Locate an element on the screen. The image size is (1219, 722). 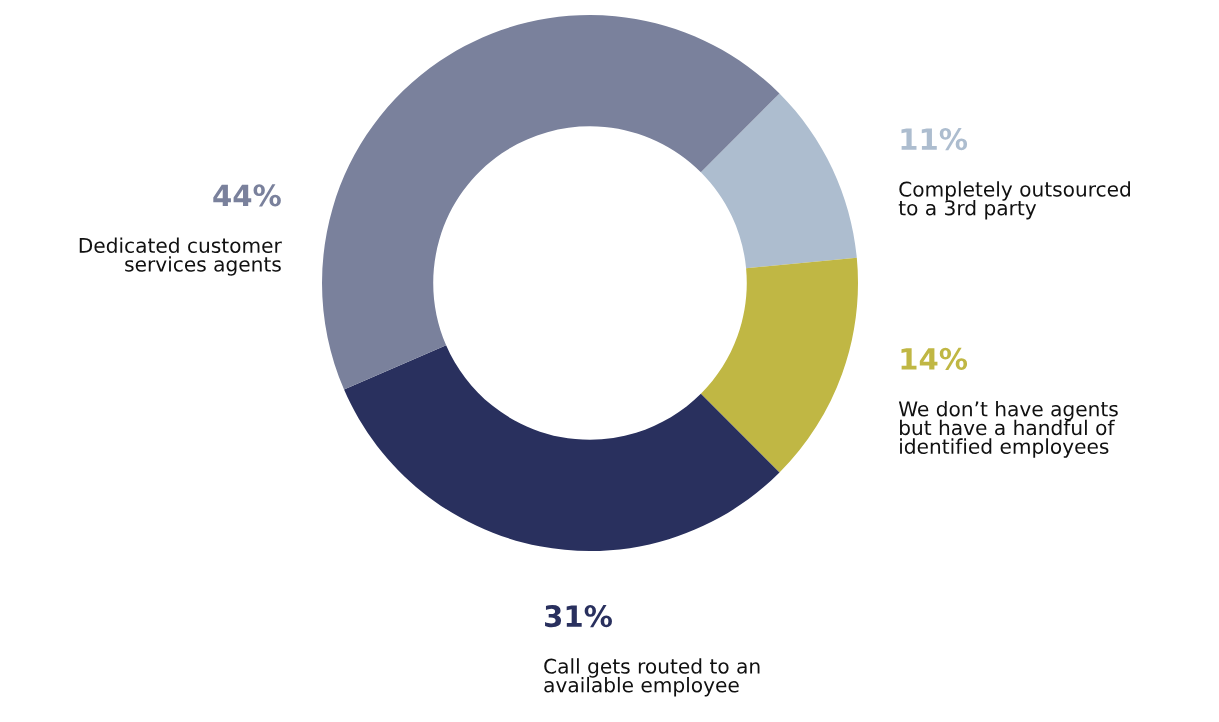
slice-label: Dedicated customer services agents is located at coordinates (180, 256).